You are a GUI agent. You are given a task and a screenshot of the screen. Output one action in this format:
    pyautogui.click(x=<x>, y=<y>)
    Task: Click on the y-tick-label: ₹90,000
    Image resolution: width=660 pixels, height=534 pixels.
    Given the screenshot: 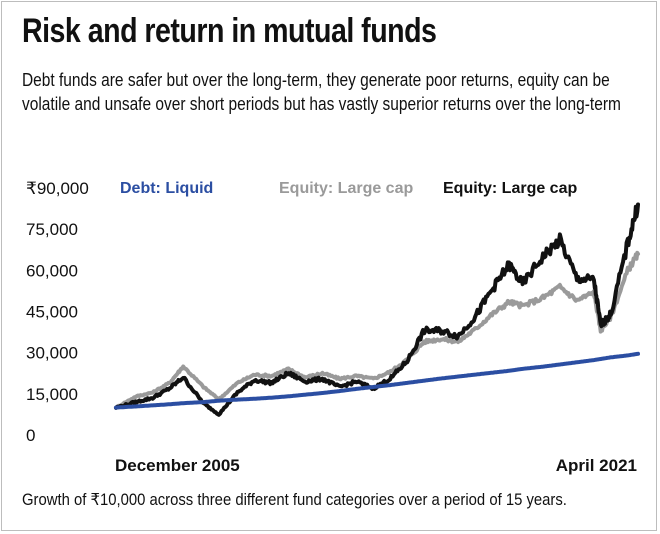 What is the action you would take?
    pyautogui.click(x=57, y=188)
    